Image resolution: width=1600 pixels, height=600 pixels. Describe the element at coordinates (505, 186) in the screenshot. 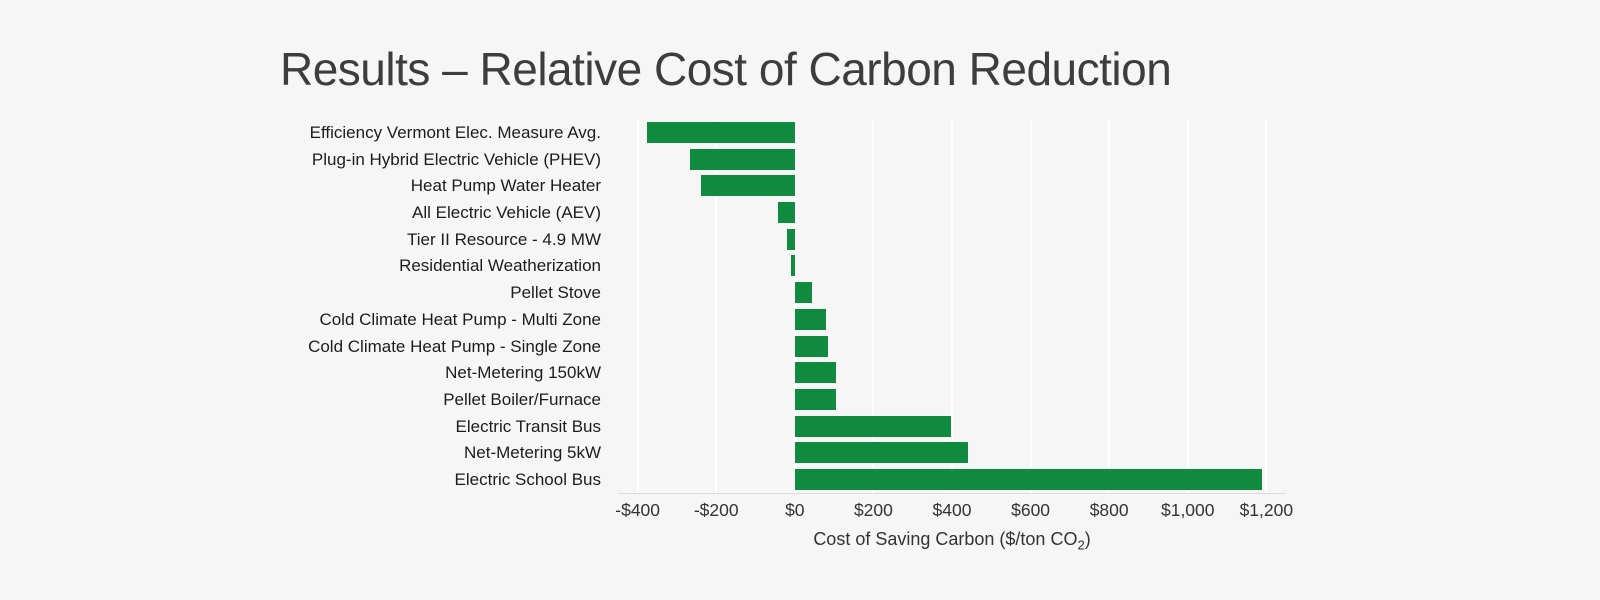

I see `category-label: Heat Pump Water Heater` at that location.